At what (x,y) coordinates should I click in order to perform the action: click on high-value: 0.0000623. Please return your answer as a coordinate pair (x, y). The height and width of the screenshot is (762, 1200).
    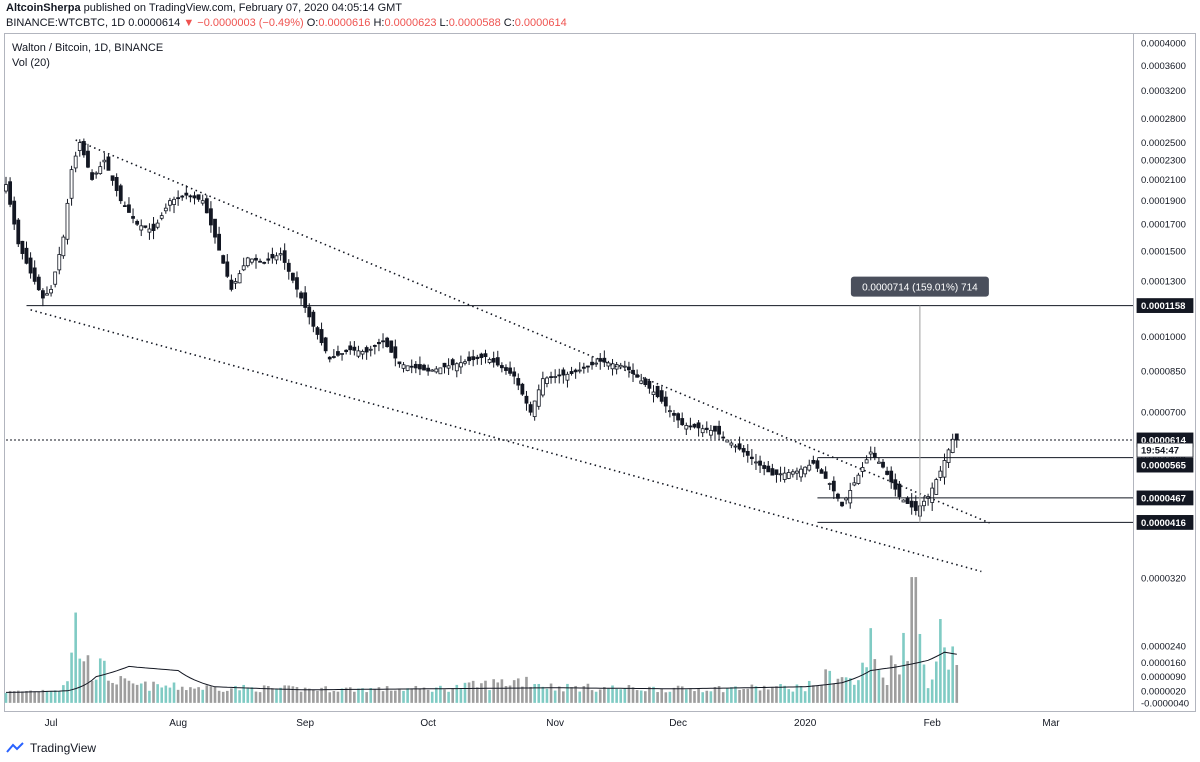
    Looking at the image, I should click on (410, 23).